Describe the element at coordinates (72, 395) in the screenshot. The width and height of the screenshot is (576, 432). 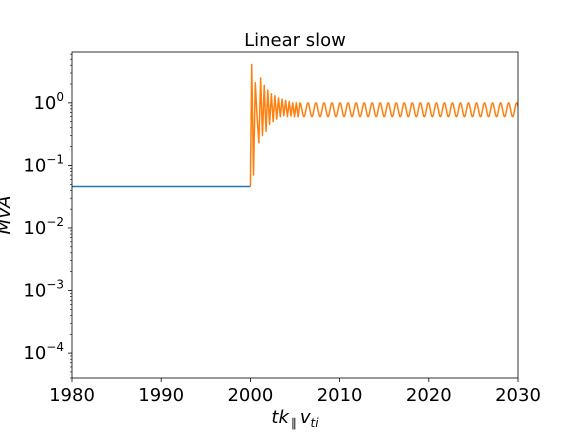
I see `x-tick-label: 1980` at that location.